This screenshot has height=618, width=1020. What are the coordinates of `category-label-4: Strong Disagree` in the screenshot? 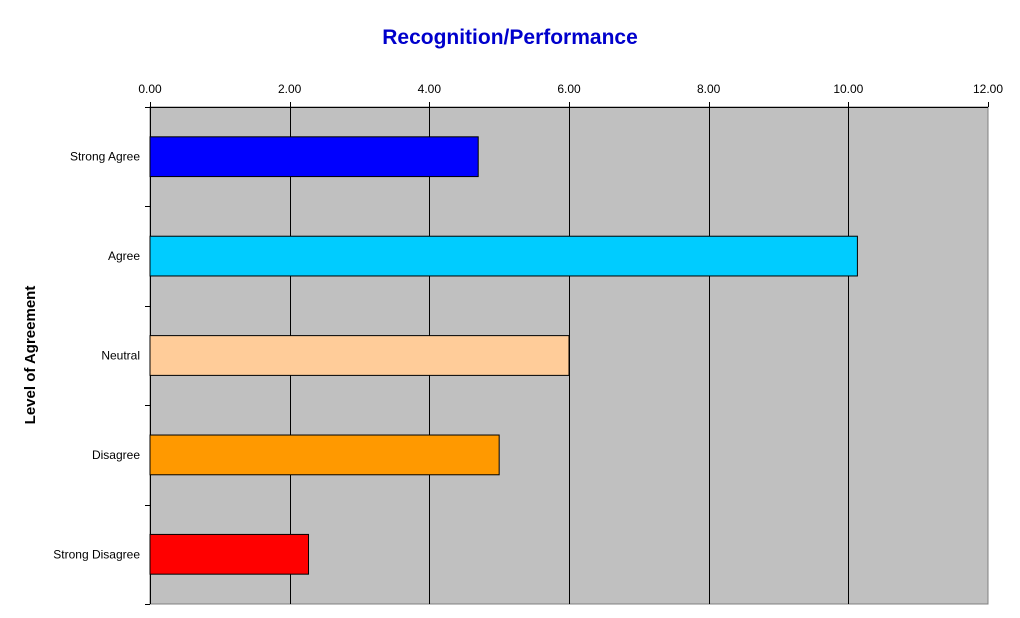 It's located at (96, 554).